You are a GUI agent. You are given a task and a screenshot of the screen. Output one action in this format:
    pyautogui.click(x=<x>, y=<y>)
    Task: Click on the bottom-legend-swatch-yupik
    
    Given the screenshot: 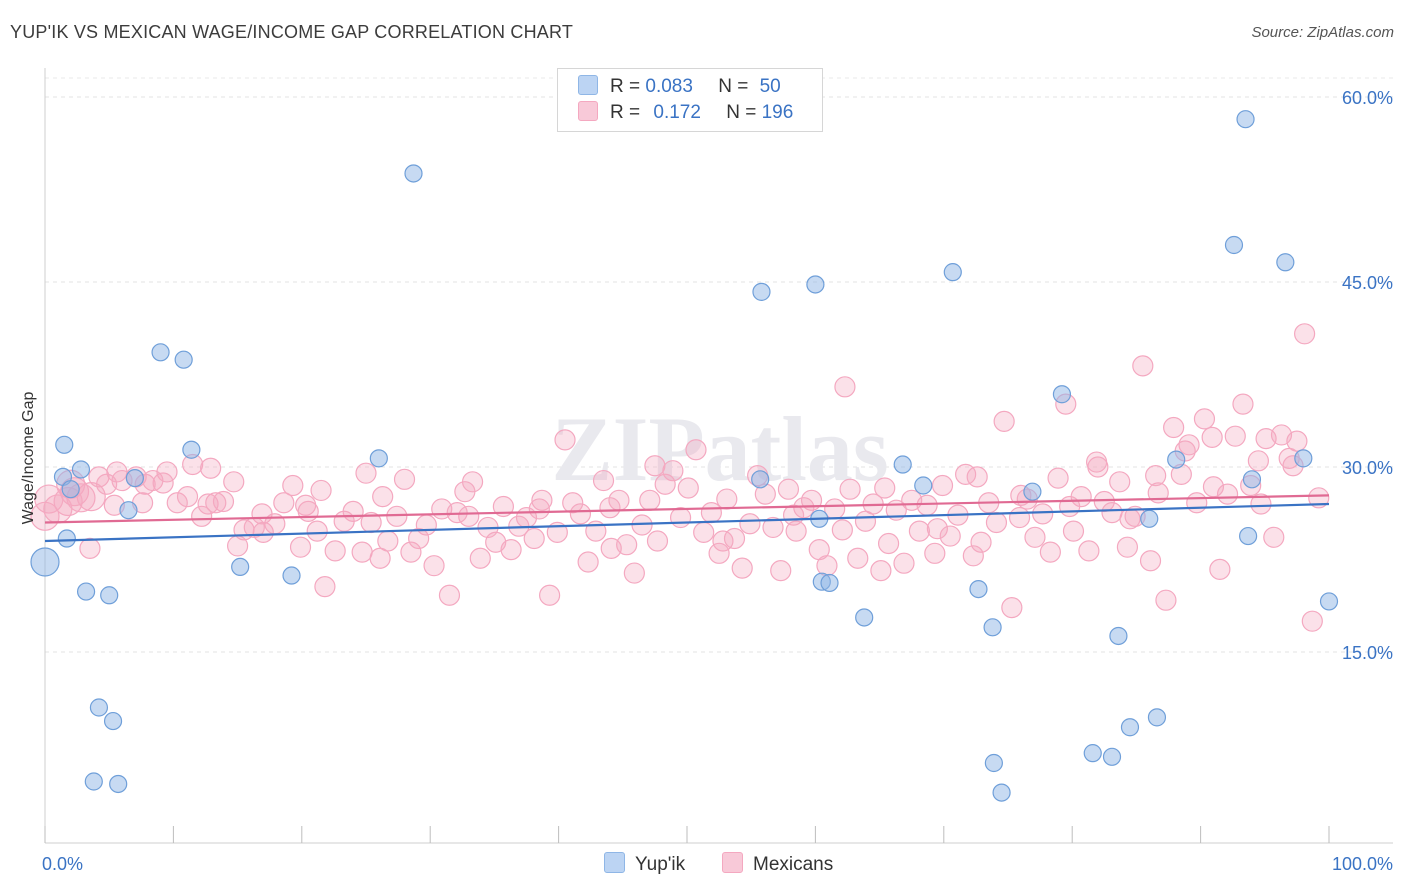 What is the action you would take?
    pyautogui.click(x=614, y=862)
    